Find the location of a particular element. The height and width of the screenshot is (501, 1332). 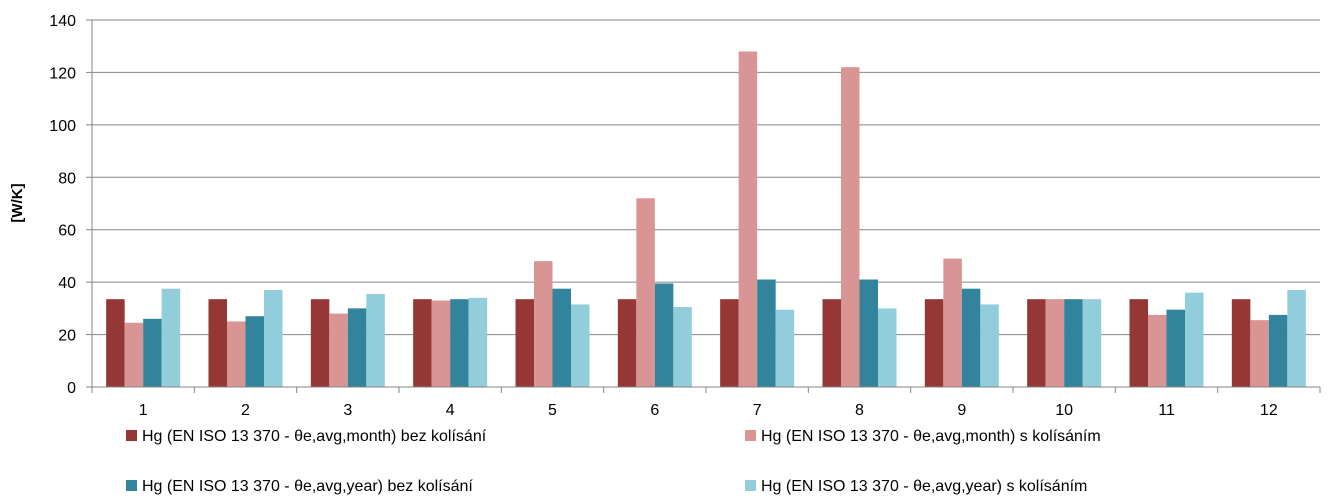

y-axis-title: [W/K] is located at coordinates (17, 202).